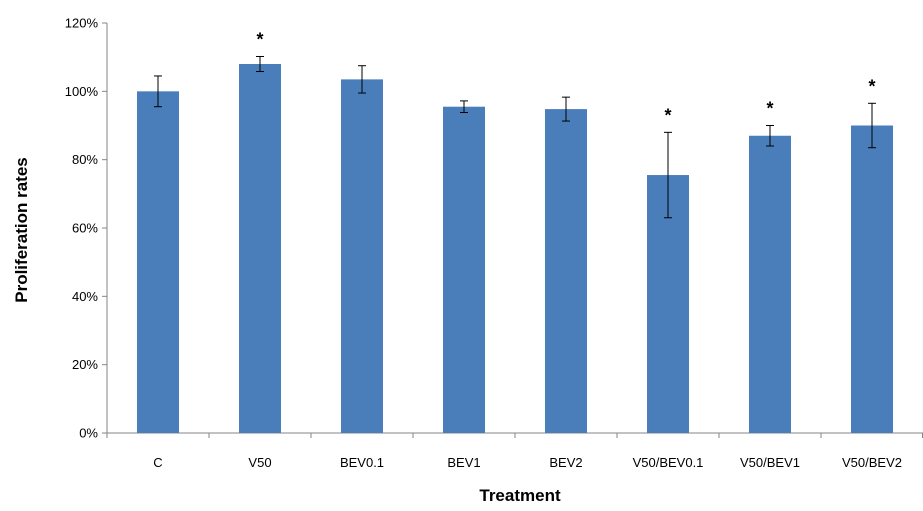  Describe the element at coordinates (565, 462) in the screenshot. I see `x-tick-label: BEV2` at that location.